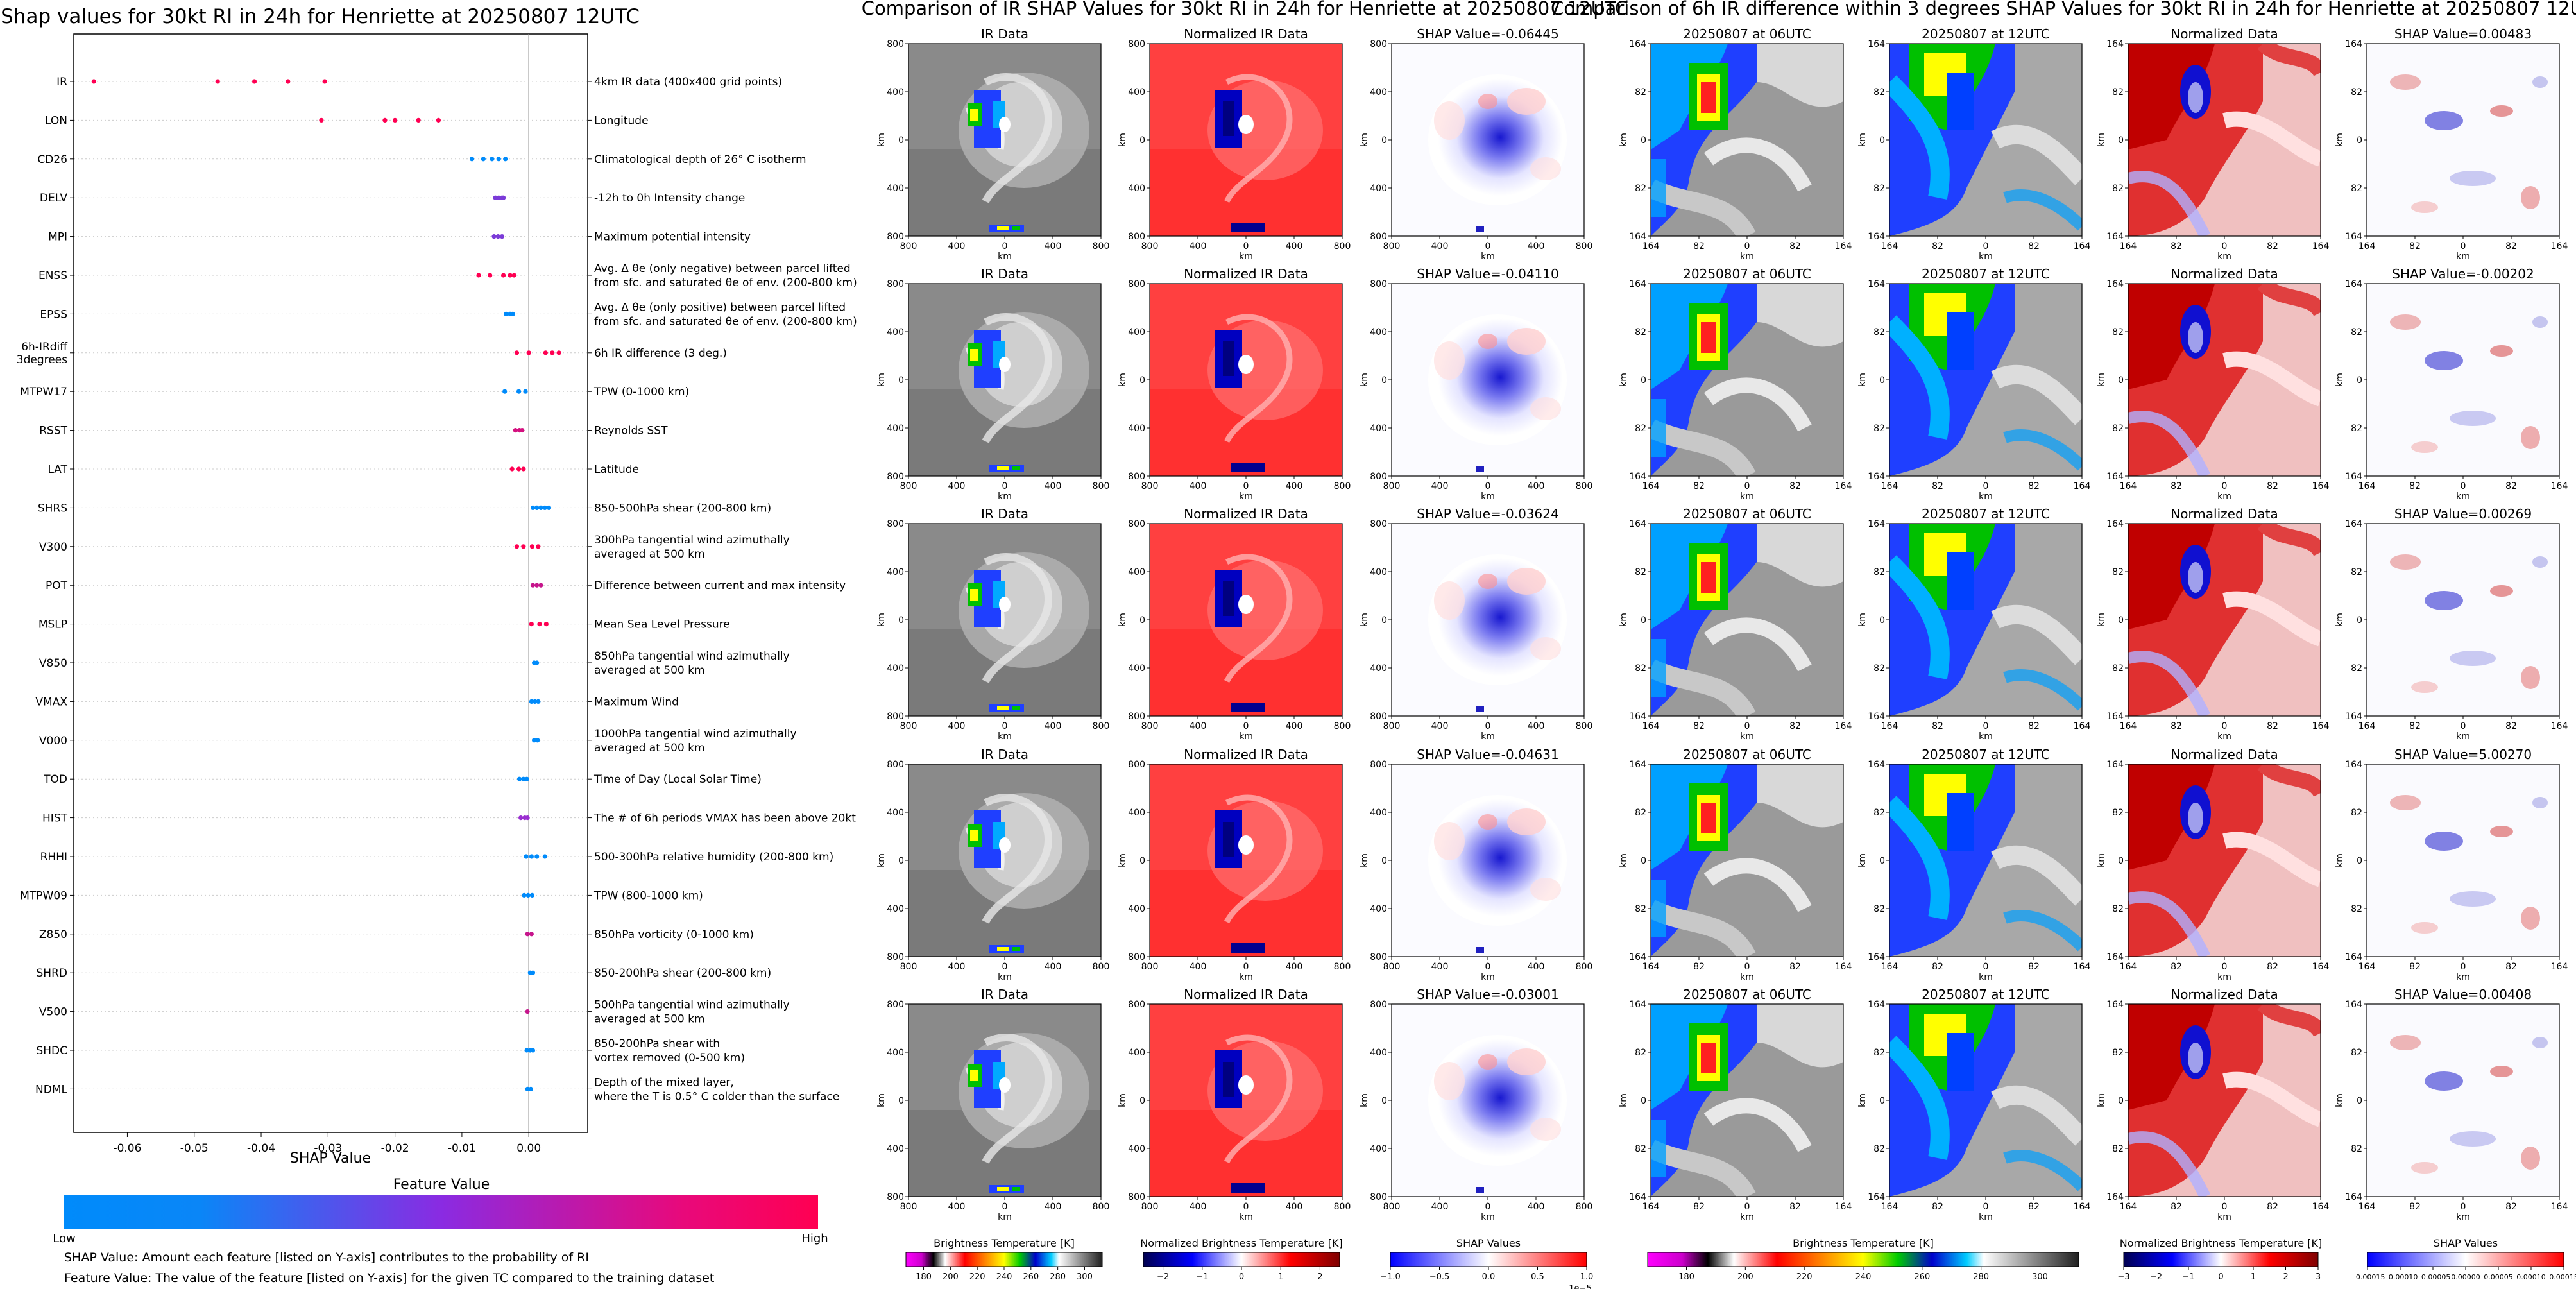  What do you see at coordinates (347, 120) in the screenshot?
I see `feature-row: LON Longitude` at bounding box center [347, 120].